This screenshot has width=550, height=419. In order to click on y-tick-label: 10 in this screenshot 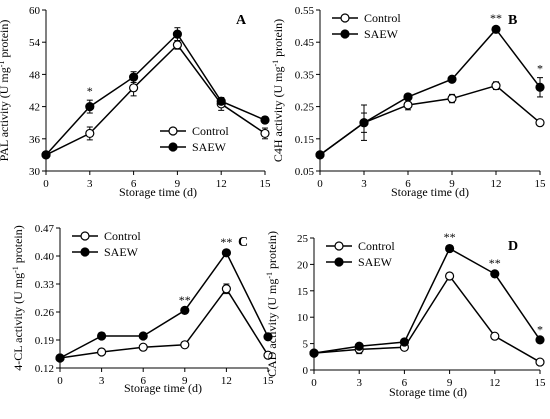, I will do `click(303, 318)`.